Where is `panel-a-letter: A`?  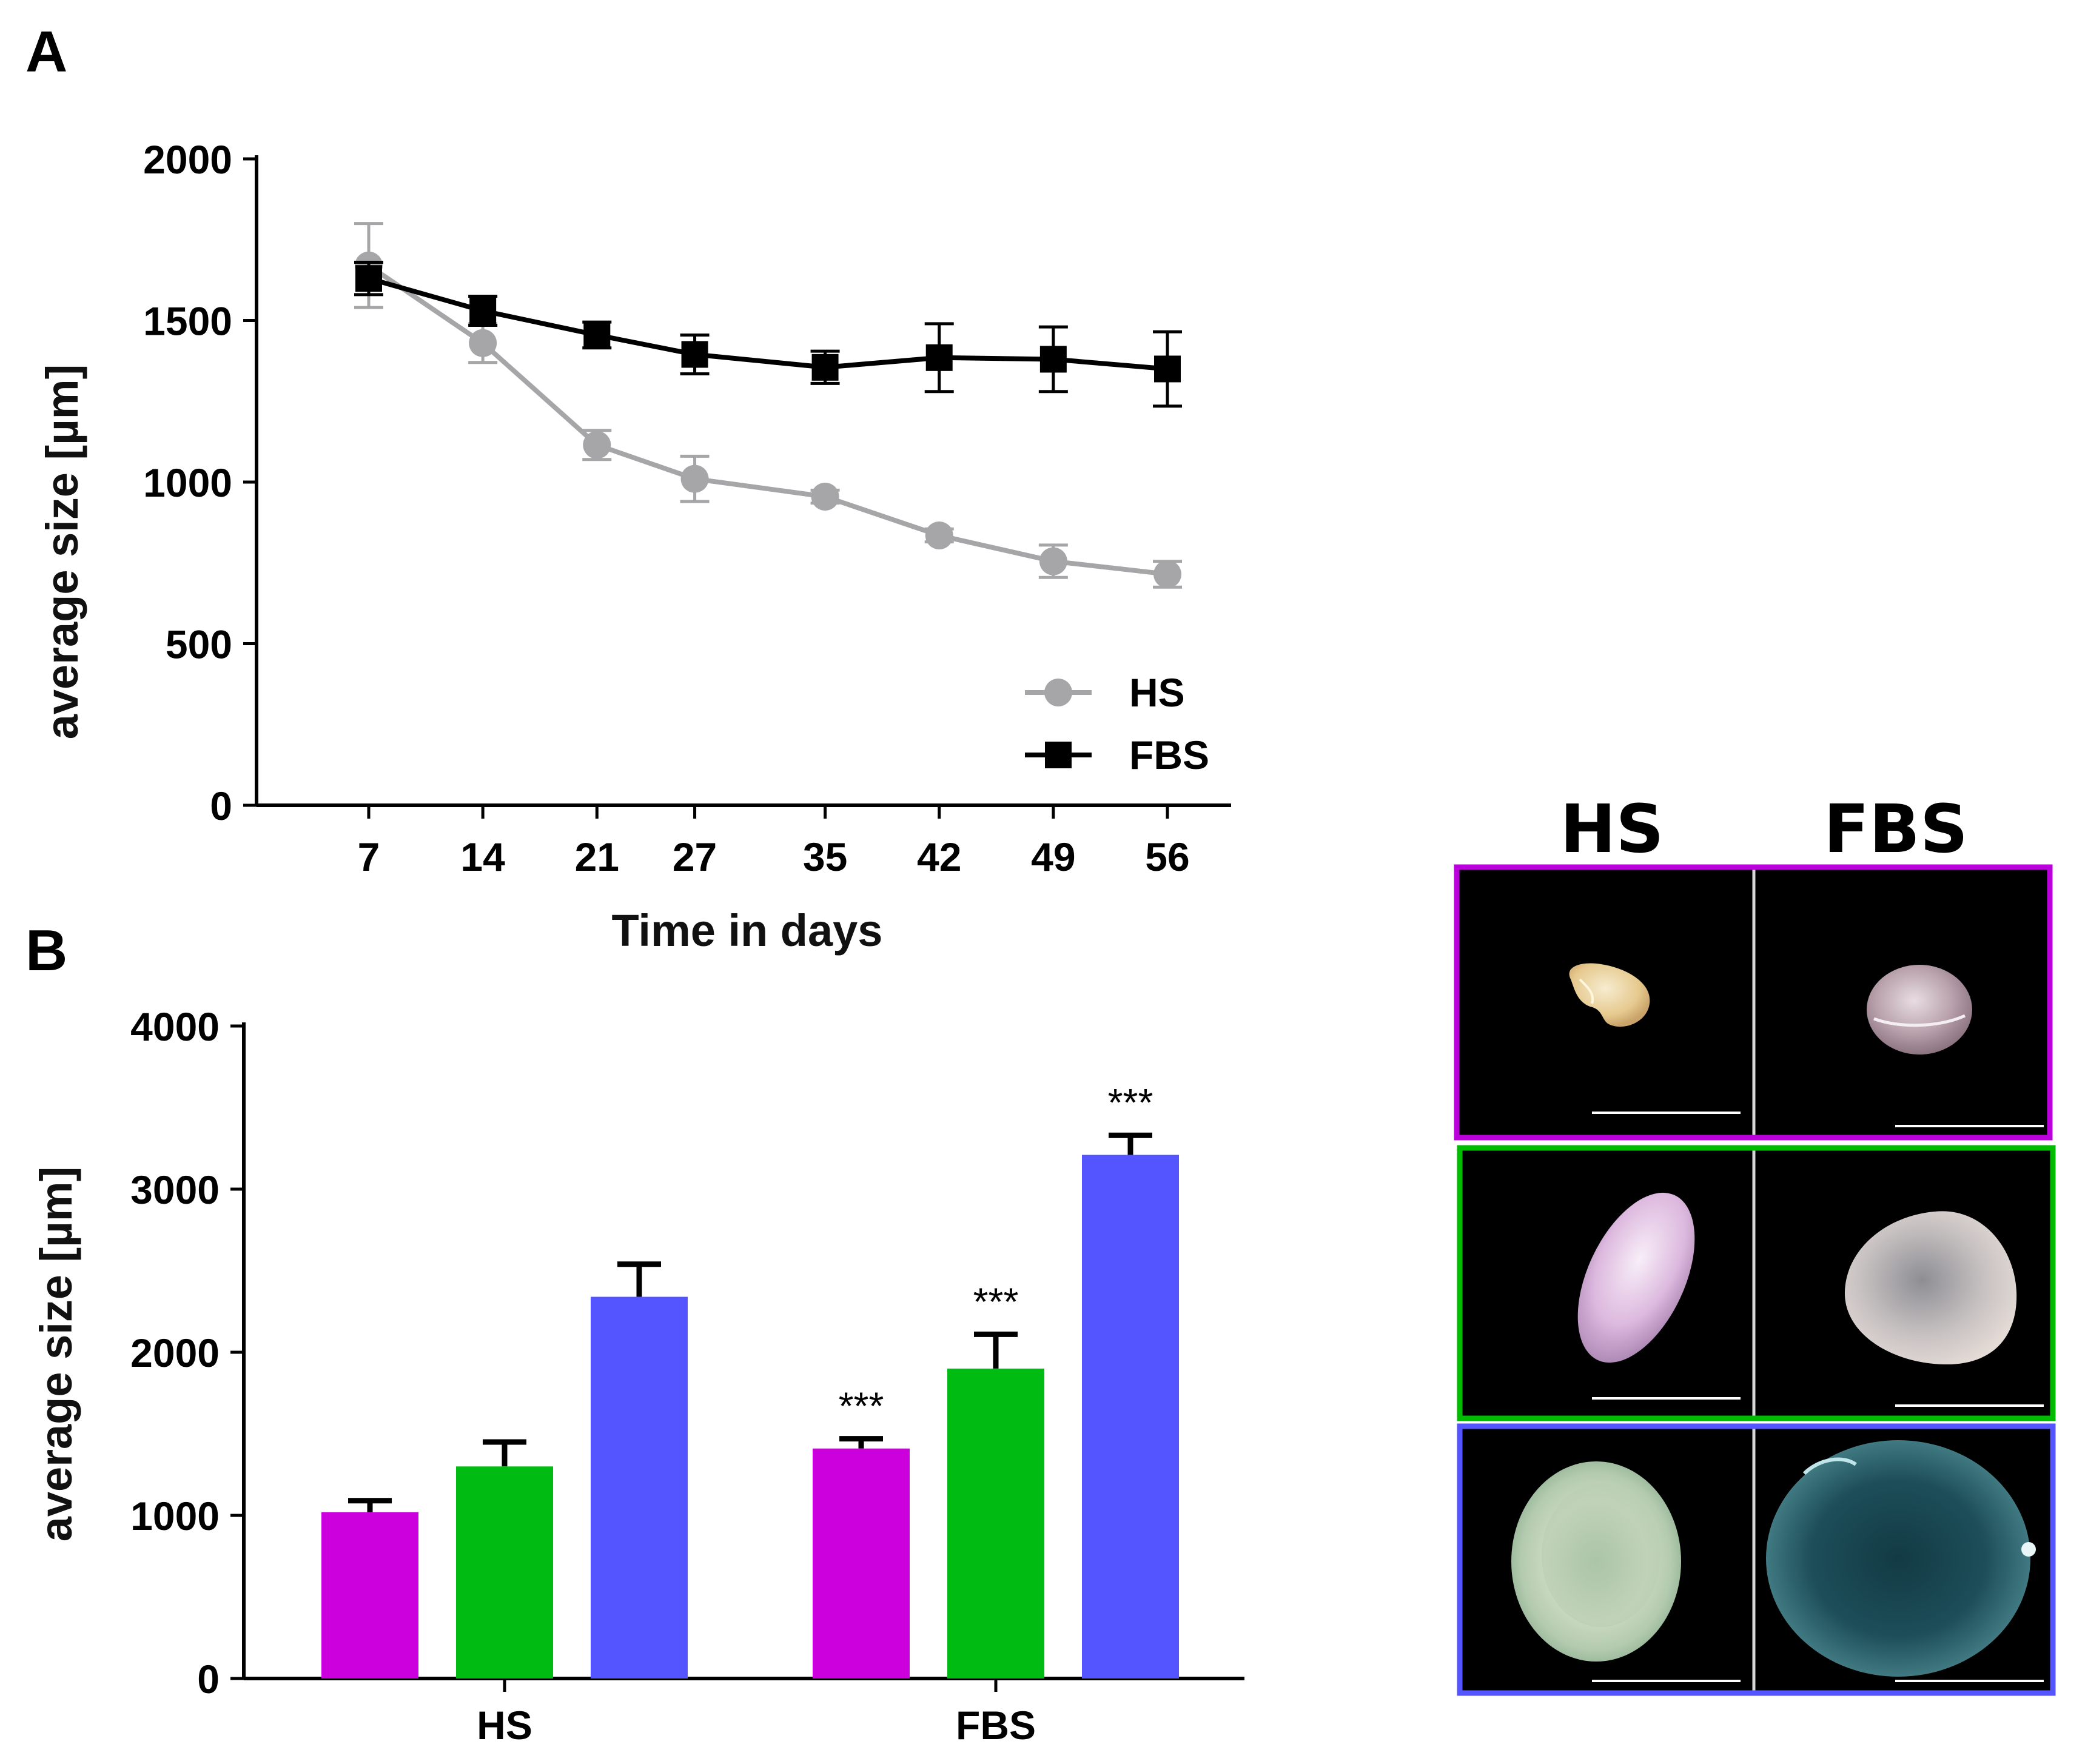 panel-a-letter: A is located at coordinates (46, 52).